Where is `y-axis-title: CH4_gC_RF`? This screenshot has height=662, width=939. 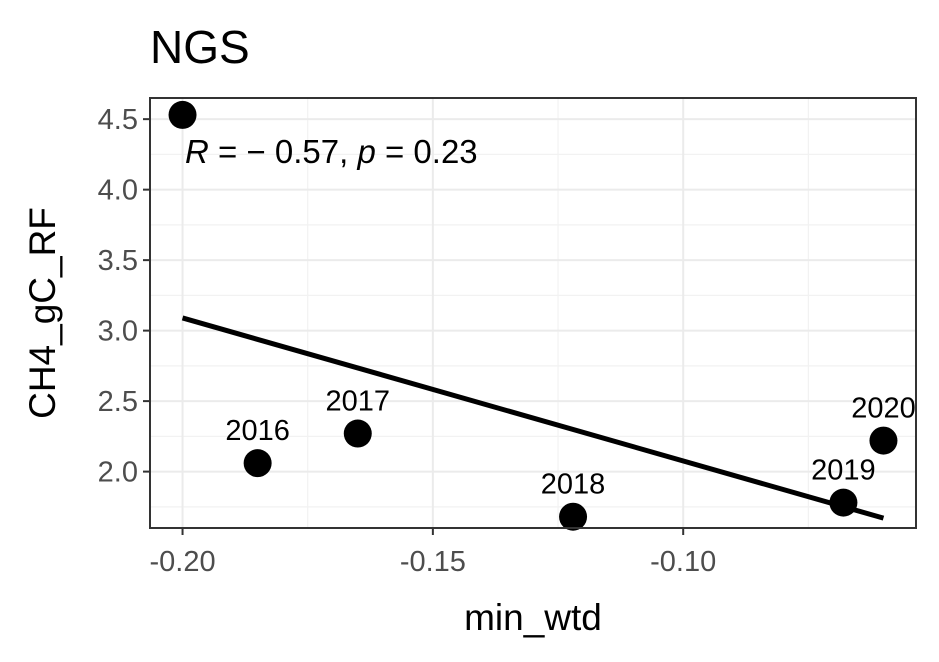 y-axis-title: CH4_gC_RF is located at coordinates (42, 313).